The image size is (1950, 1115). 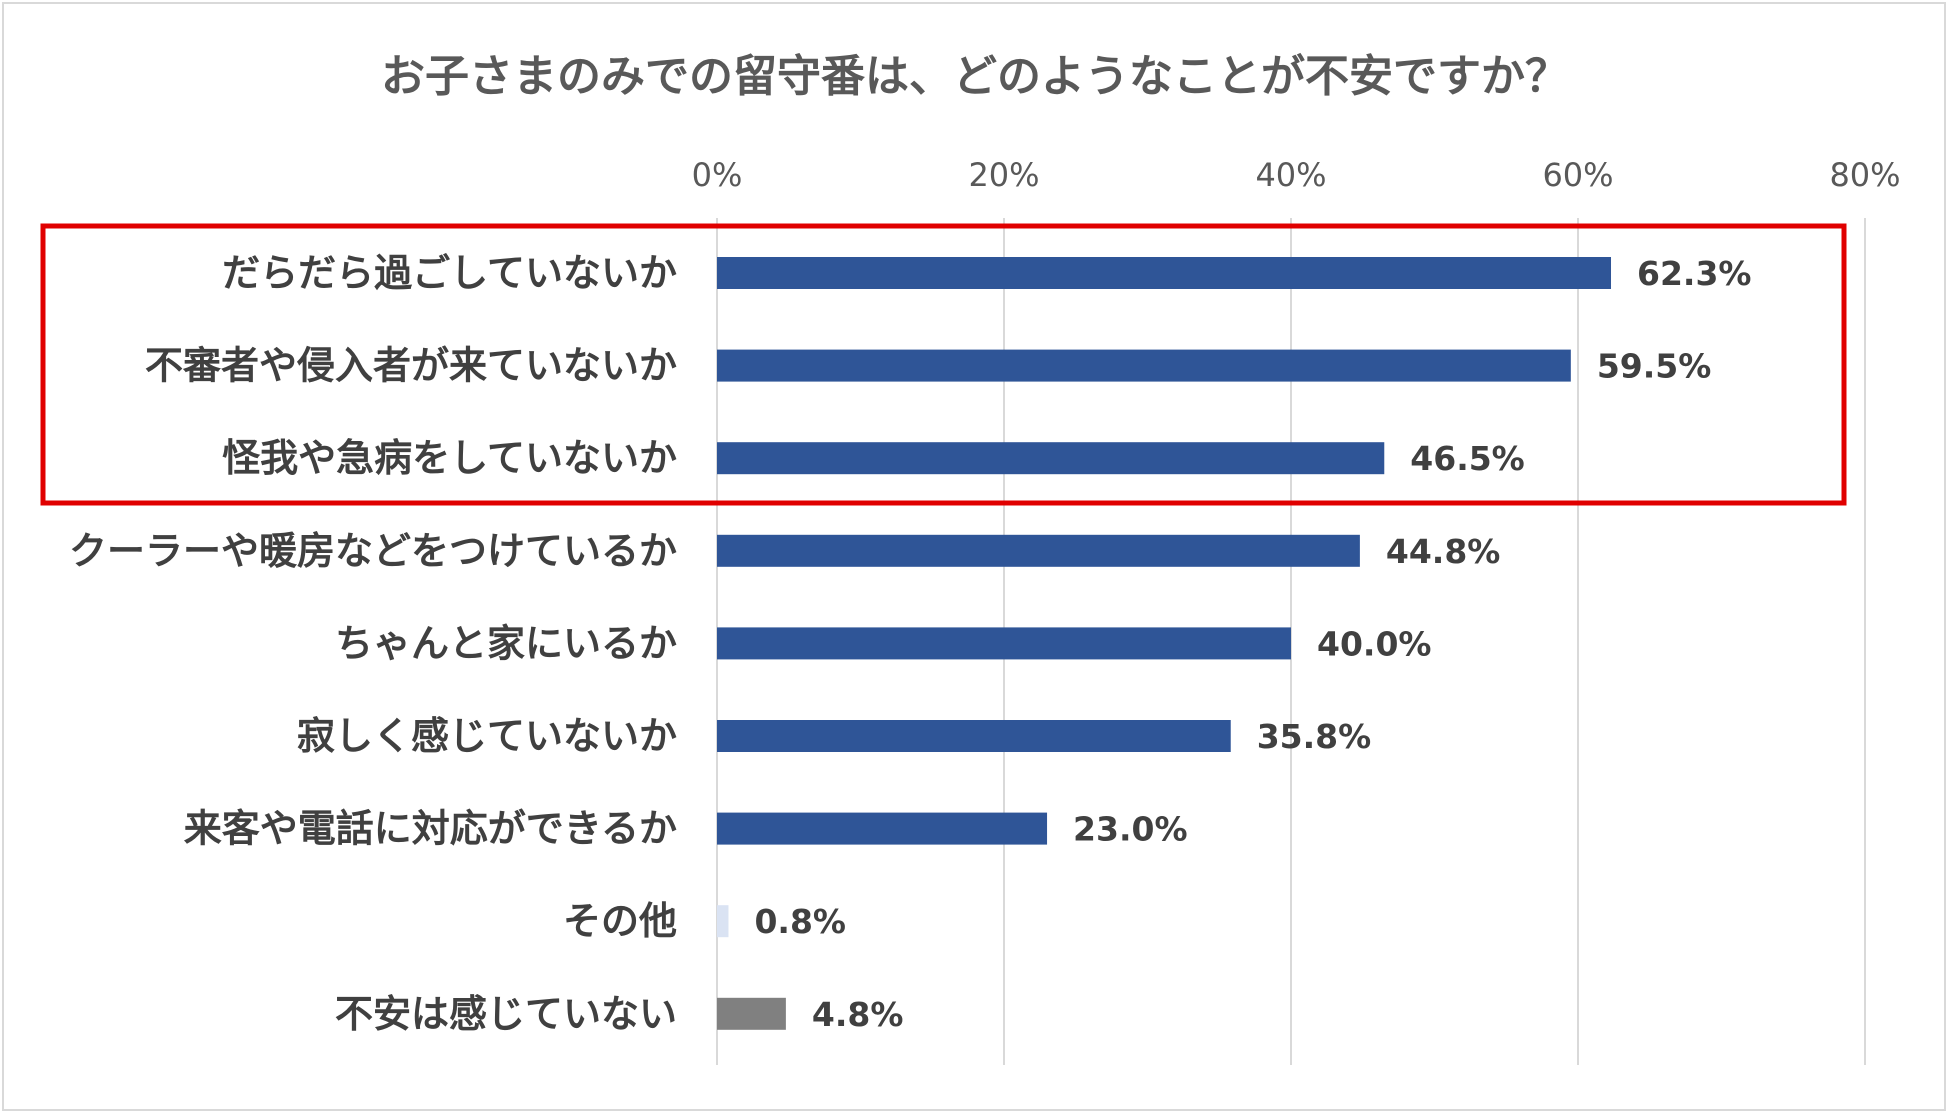 I want to click on category-label: だらだら過ごしていないか, so click(x=449, y=273).